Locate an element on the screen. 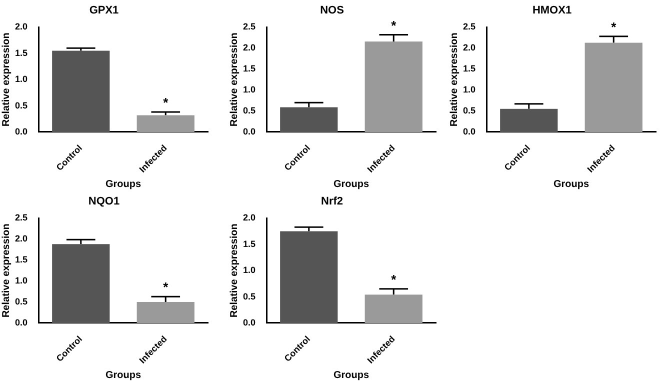 Image resolution: width=669 pixels, height=381 pixels. chart-title: Nrf2 is located at coordinates (332, 202).